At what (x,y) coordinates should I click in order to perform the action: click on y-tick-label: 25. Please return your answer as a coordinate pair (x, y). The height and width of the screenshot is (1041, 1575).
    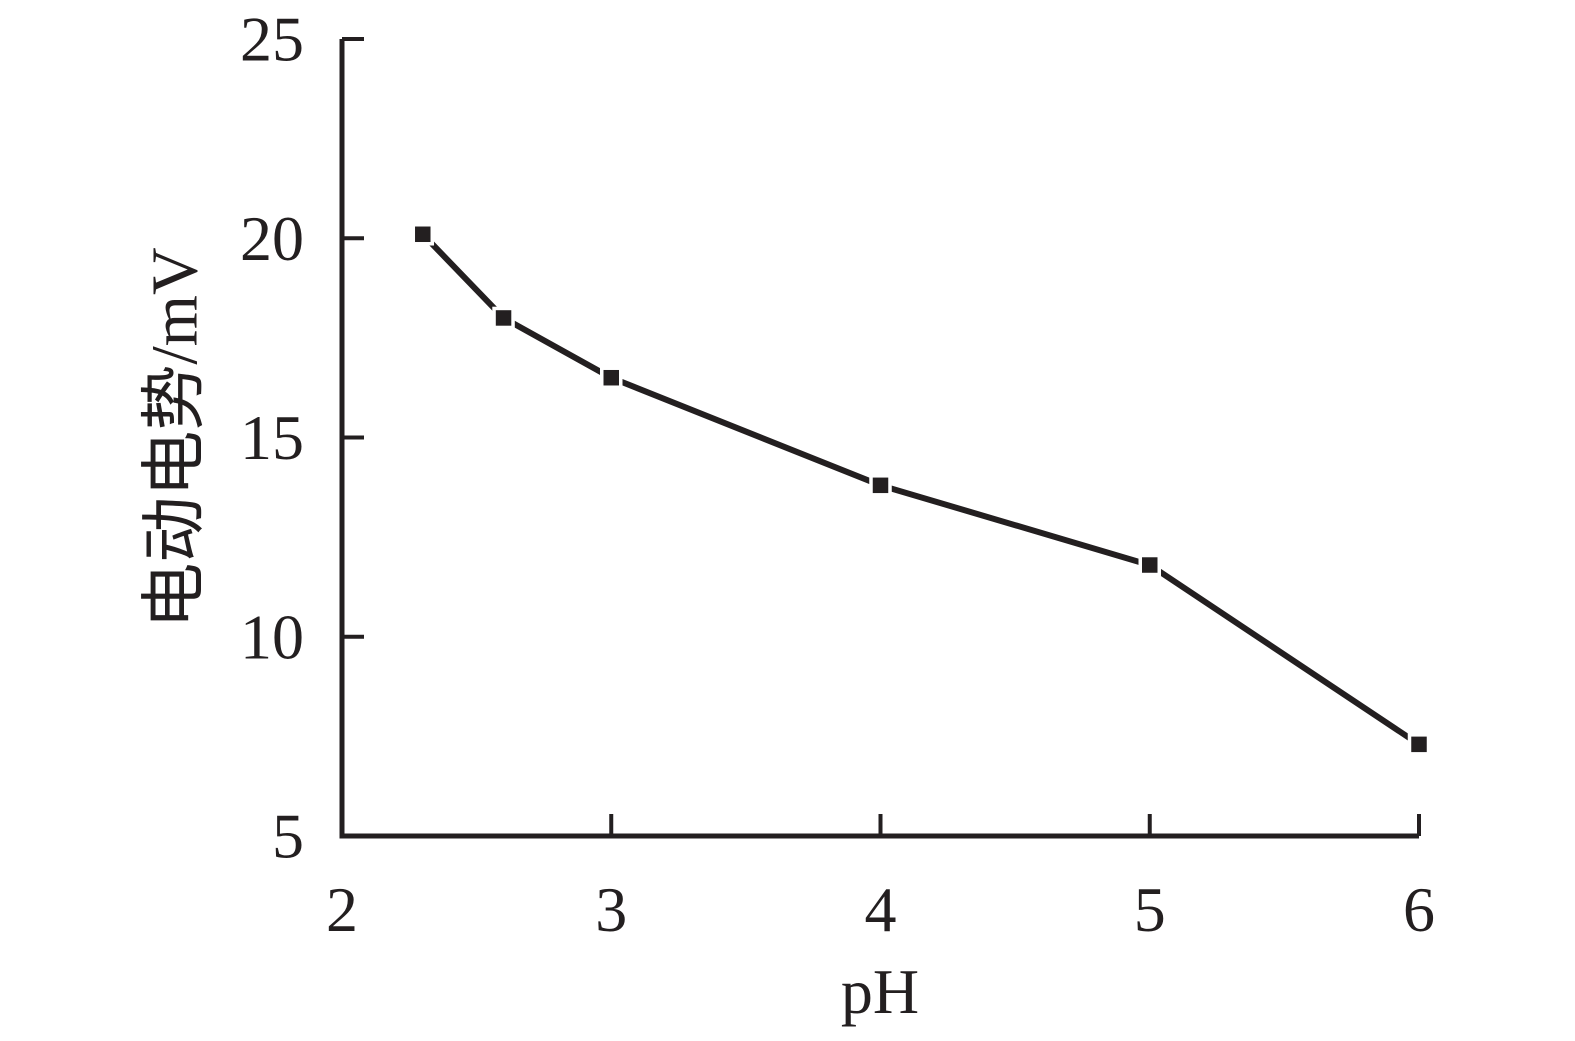
    Looking at the image, I should click on (272, 39).